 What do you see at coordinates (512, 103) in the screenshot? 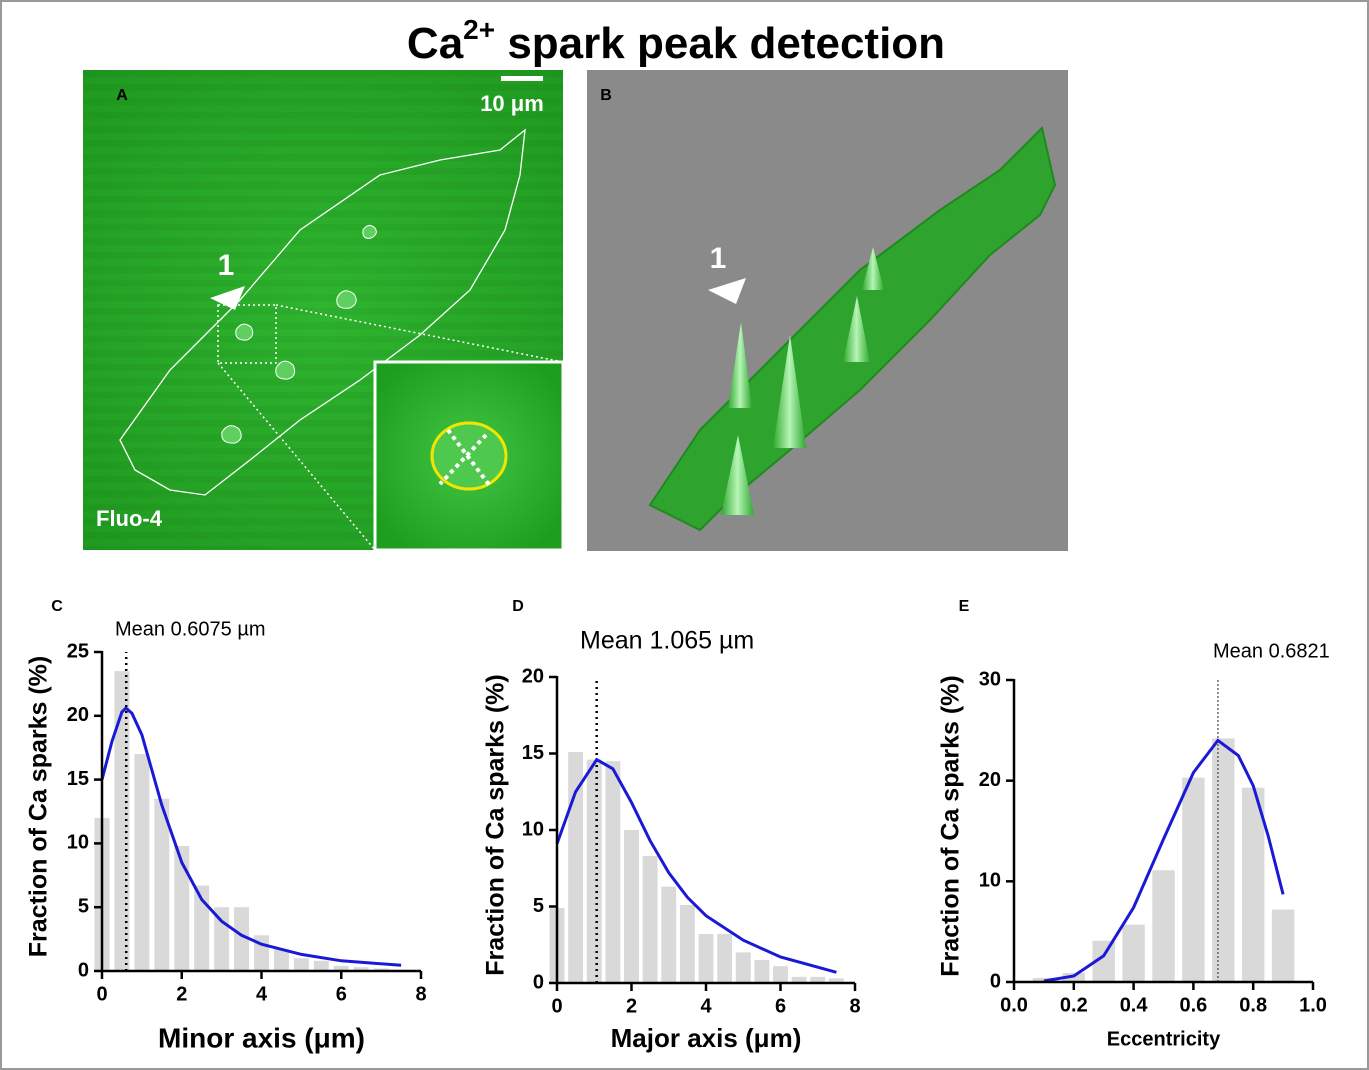
I see `scale-bar-label: 10 μm` at bounding box center [512, 103].